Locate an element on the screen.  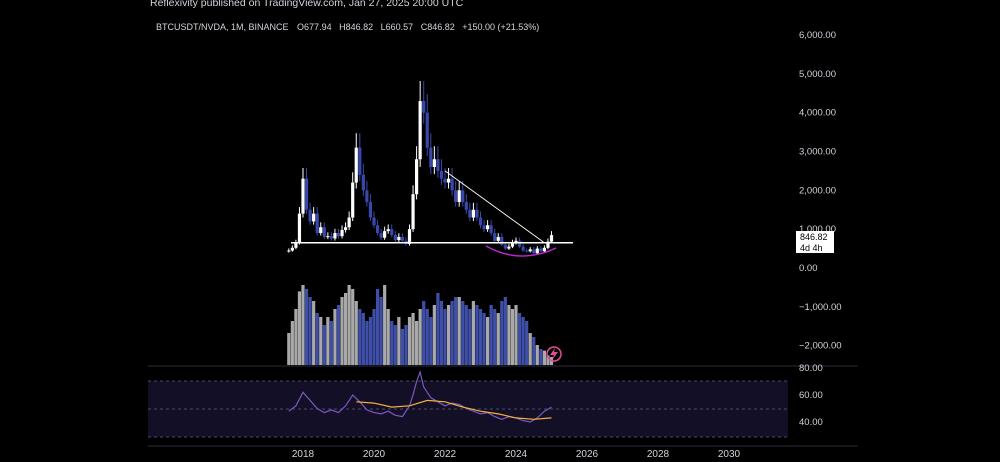
rsi-axis-tick-label: 60.00 is located at coordinates (811, 395).